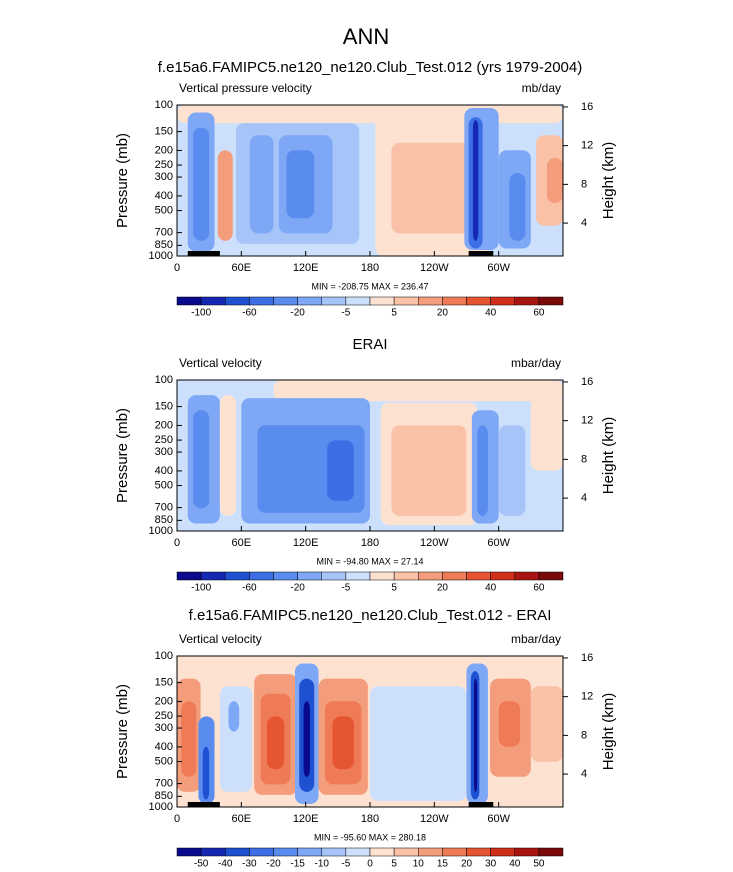 This screenshot has width=733, height=872. I want to click on colorbar-label: 10, so click(419, 864).